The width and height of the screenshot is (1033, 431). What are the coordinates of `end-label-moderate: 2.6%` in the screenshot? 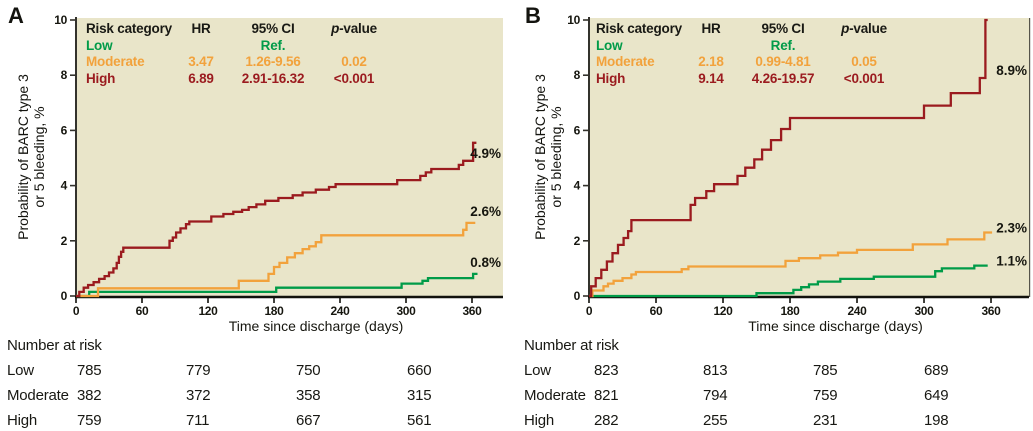 It's located at (485, 211).